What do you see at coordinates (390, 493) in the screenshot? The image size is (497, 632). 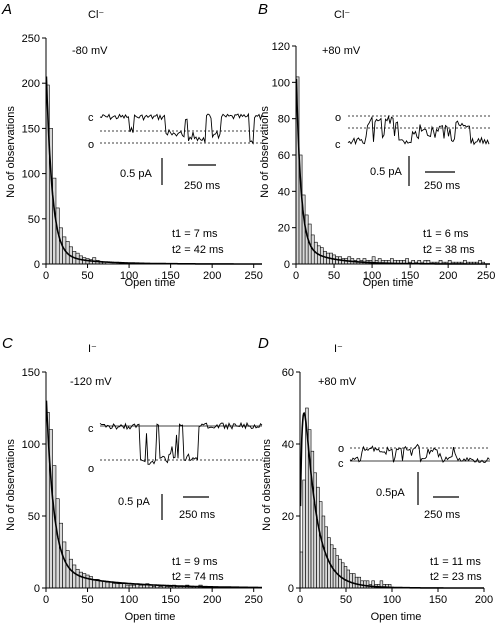 I see `current-scale-label: 0.5pA` at bounding box center [390, 493].